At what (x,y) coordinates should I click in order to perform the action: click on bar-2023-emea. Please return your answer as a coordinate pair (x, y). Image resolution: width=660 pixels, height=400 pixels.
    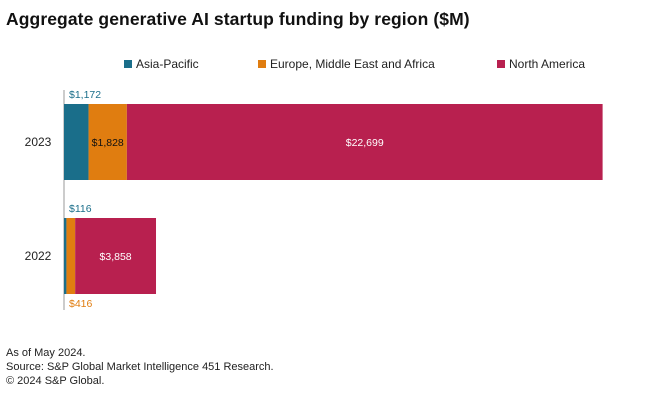
    Looking at the image, I should click on (107, 142).